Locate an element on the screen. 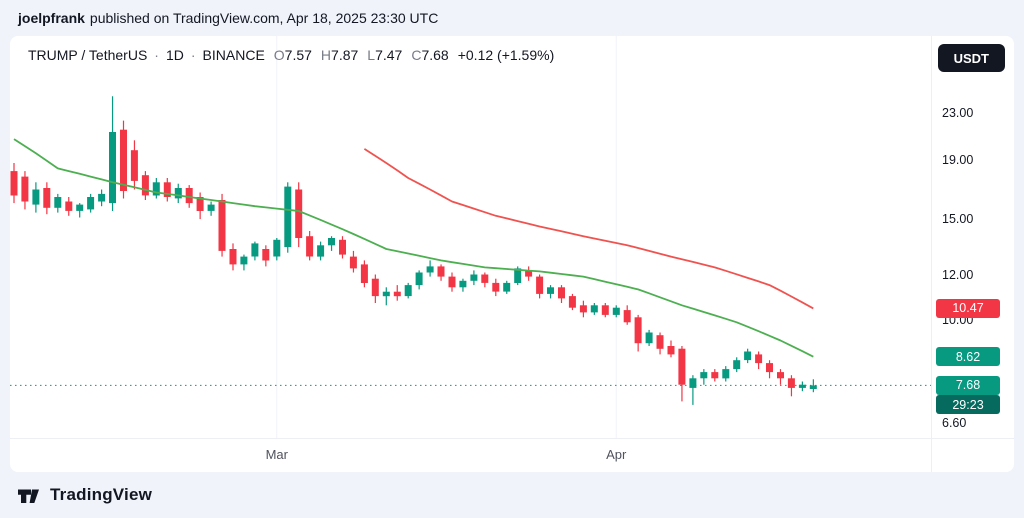 Image resolution: width=1024 pixels, height=518 pixels. ohlc-open: O7.57 is located at coordinates (293, 55).